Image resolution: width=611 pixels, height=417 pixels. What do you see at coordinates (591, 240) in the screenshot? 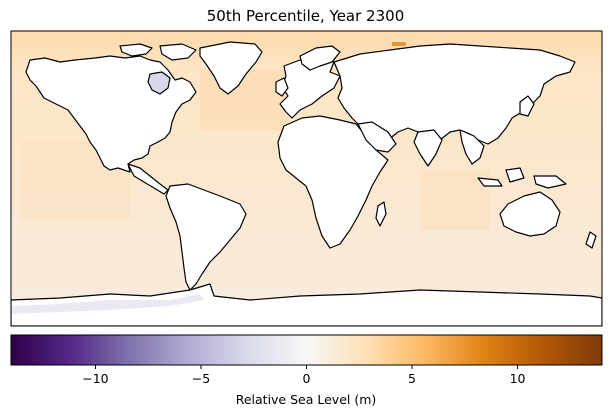
I see `landmass-new-zealand` at bounding box center [591, 240].